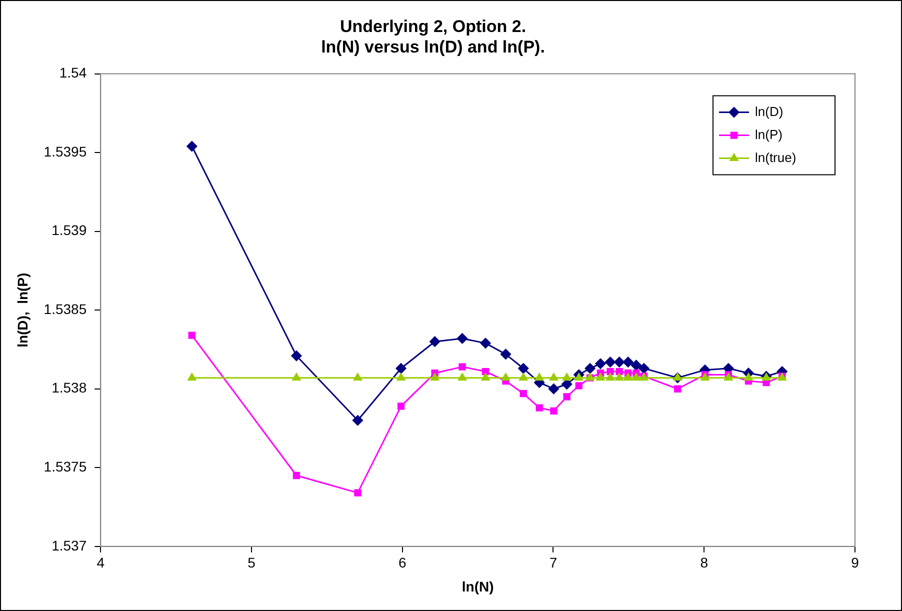 The width and height of the screenshot is (902, 611). Describe the element at coordinates (65, 151) in the screenshot. I see `y-tick-label: 1.5395` at that location.